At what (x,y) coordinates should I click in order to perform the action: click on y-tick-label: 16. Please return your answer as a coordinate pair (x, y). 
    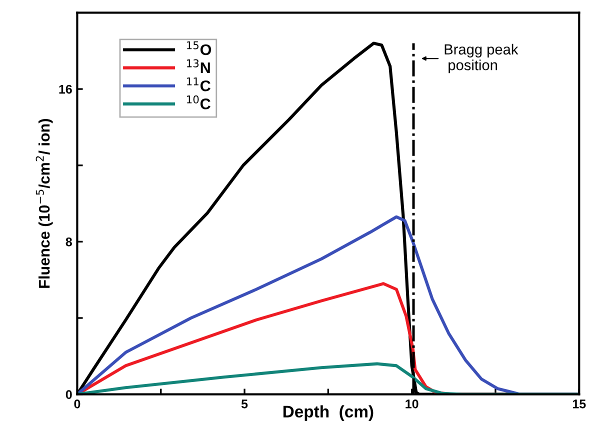
    Looking at the image, I should click on (65, 89).